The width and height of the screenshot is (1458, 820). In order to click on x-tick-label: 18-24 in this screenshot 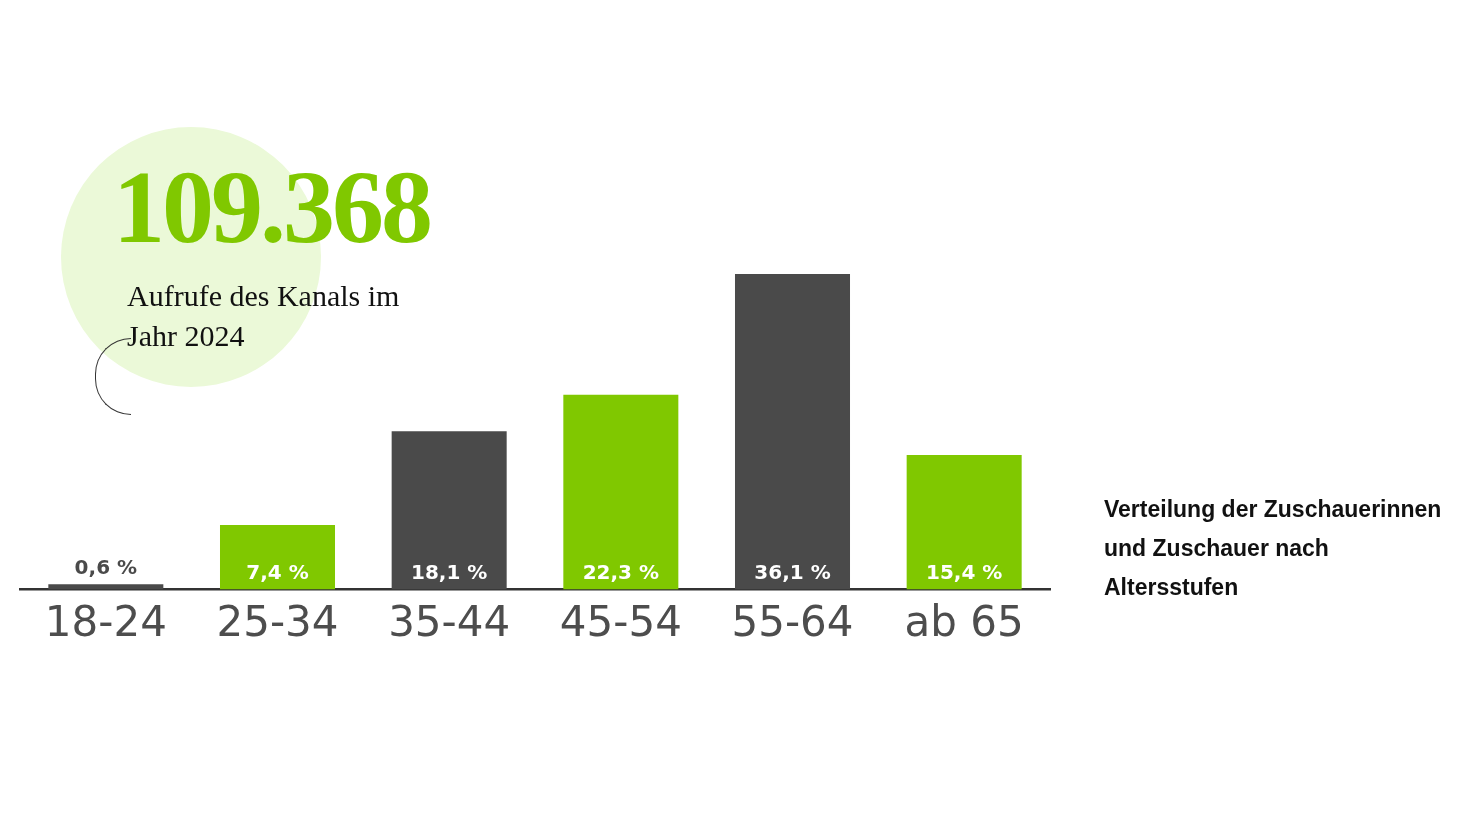, I will do `click(105, 621)`.